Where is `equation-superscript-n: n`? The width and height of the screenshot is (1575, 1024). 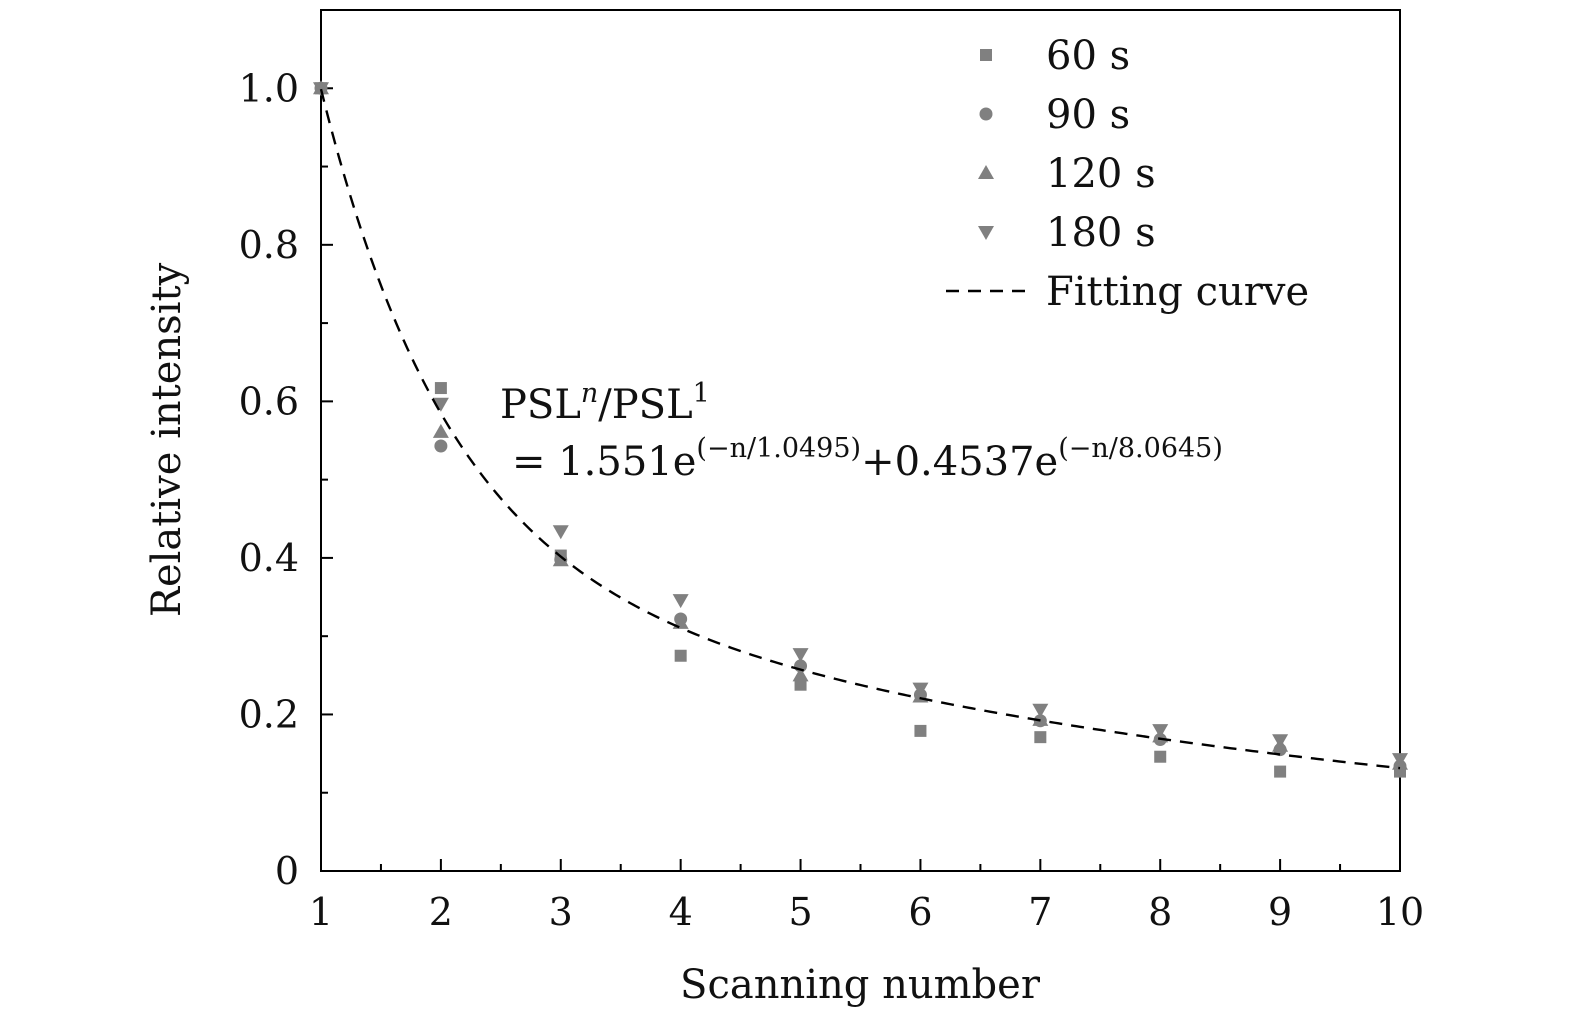 equation-superscript-n: n is located at coordinates (589, 393).